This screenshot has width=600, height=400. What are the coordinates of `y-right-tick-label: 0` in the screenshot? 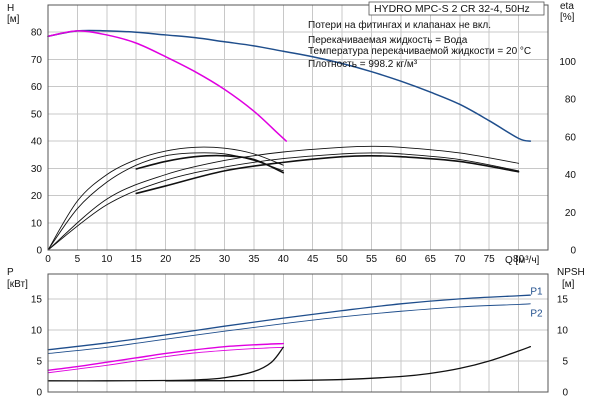 It's located at (573, 251).